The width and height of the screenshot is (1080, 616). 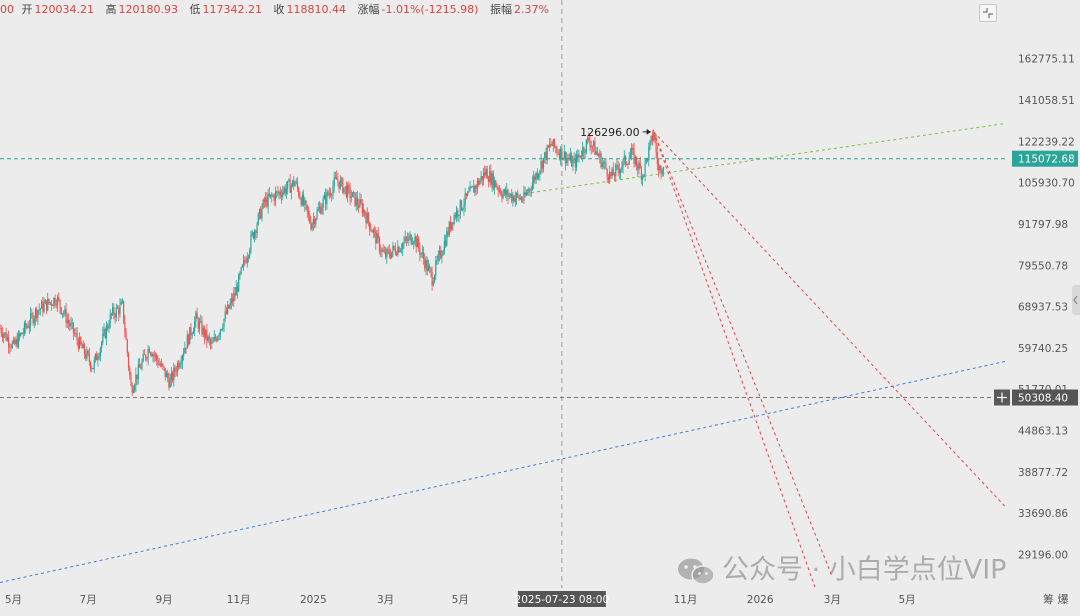 What do you see at coordinates (88, 600) in the screenshot?
I see `x-tick-label: 7月` at bounding box center [88, 600].